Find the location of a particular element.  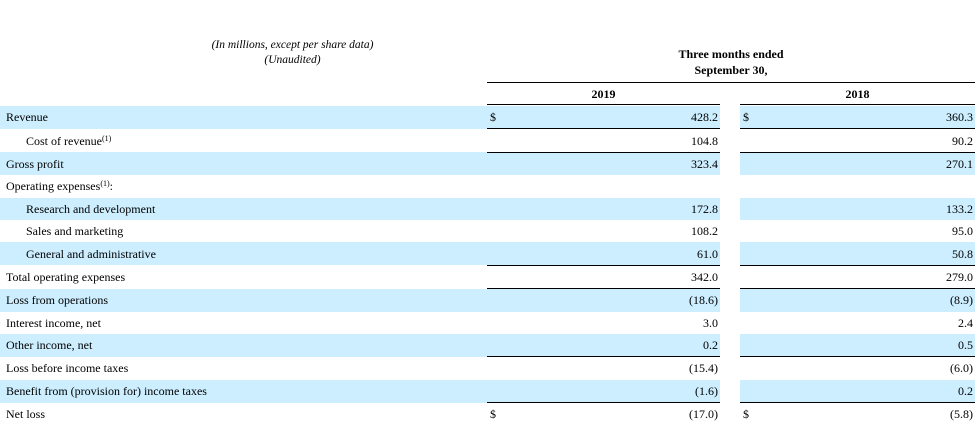

row-revenue: Revenue $428.2 $360.3 is located at coordinates (487, 117).